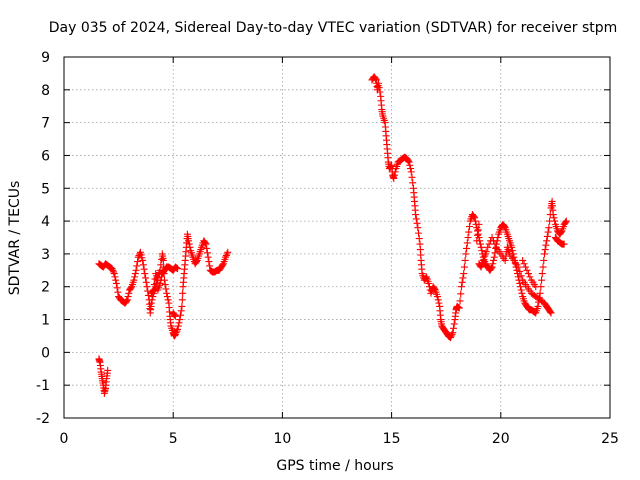  Describe the element at coordinates (43, 386) in the screenshot. I see `y-tick-label: -1` at that location.